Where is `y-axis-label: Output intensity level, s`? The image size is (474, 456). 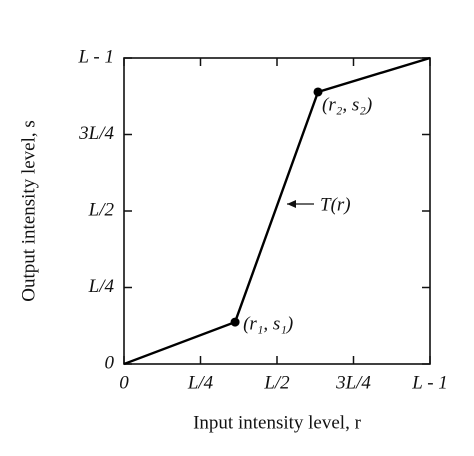 y-axis-label: Output intensity level, s is located at coordinates (28, 211).